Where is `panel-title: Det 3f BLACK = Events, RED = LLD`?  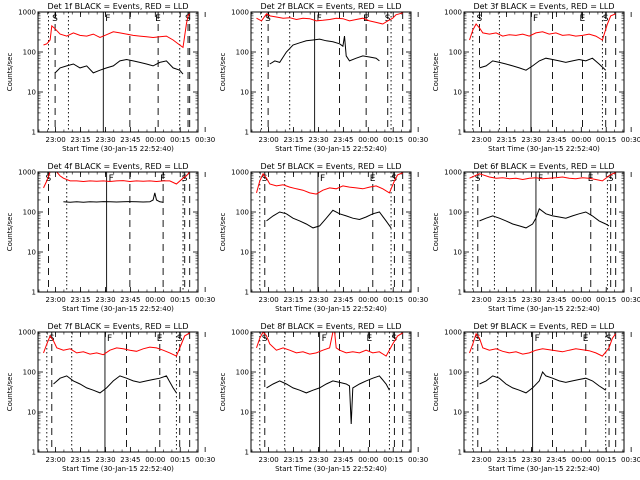 panel-title: Det 3f BLACK = Events, RED = LLD is located at coordinates (543, 6).